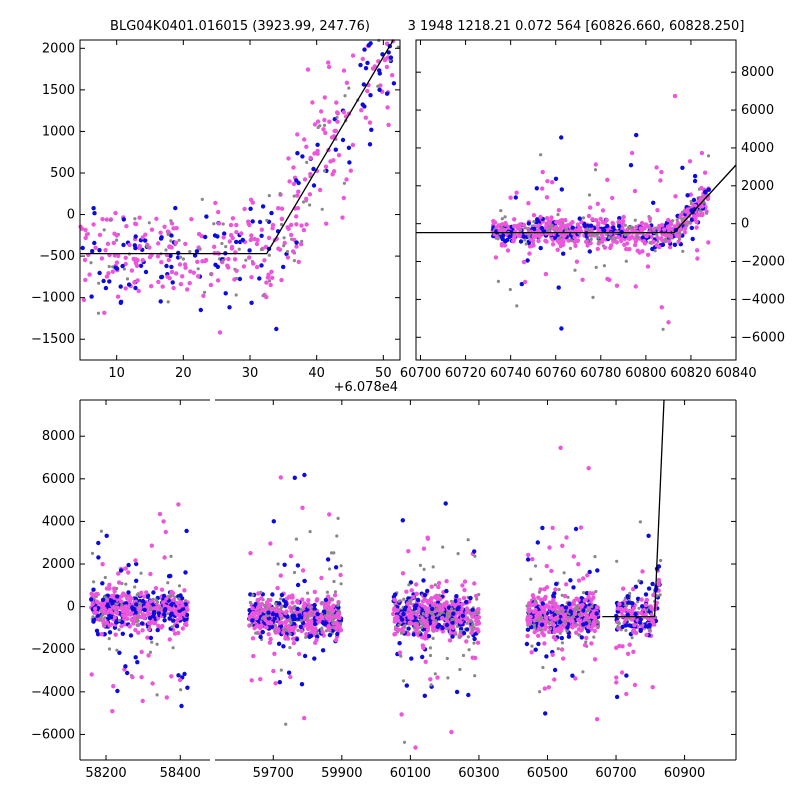 This screenshot has height=800, width=800. Describe the element at coordinates (555, 373) in the screenshot. I see `x-tick-label: 60760` at that location.